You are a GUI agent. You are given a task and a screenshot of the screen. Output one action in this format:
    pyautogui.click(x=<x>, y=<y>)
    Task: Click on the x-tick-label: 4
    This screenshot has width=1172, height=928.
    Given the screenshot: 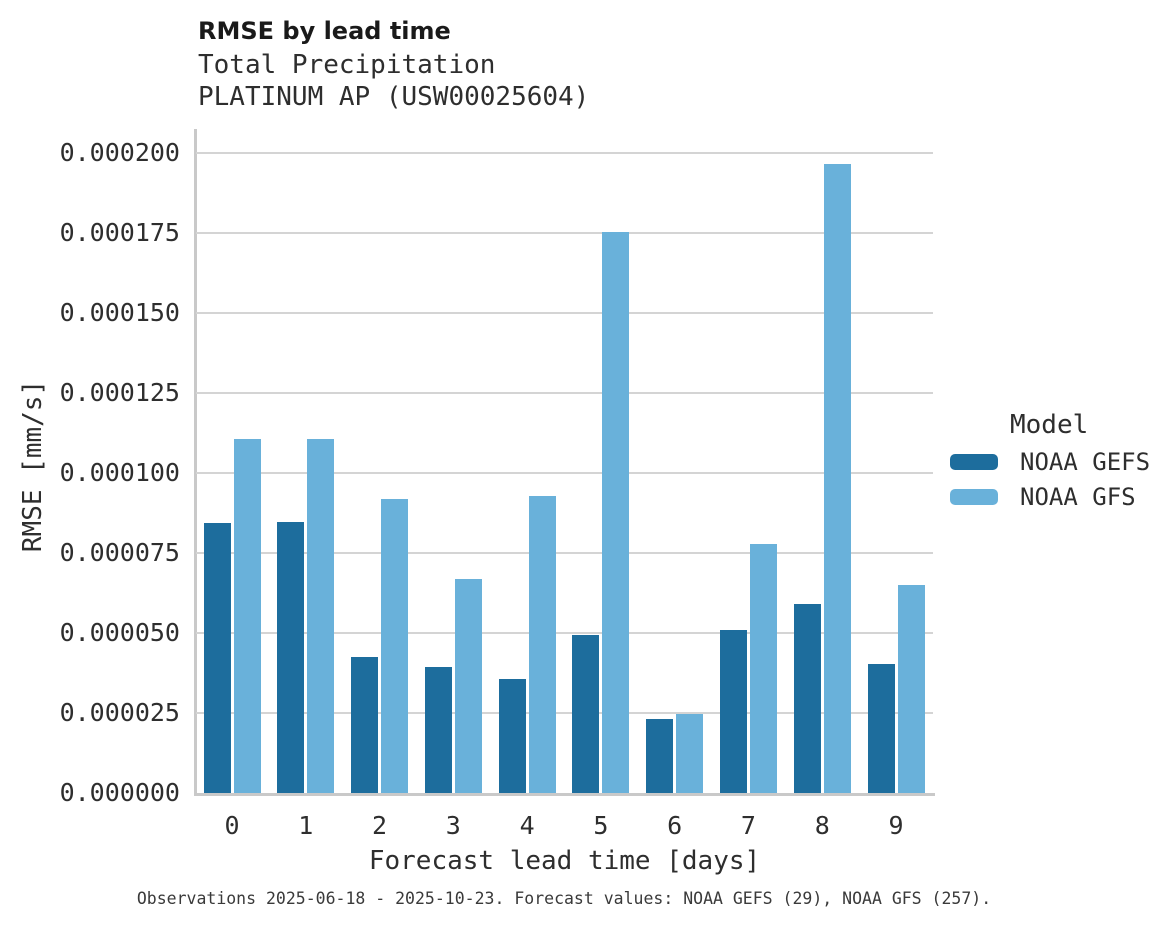 What is the action you would take?
    pyautogui.click(x=527, y=825)
    